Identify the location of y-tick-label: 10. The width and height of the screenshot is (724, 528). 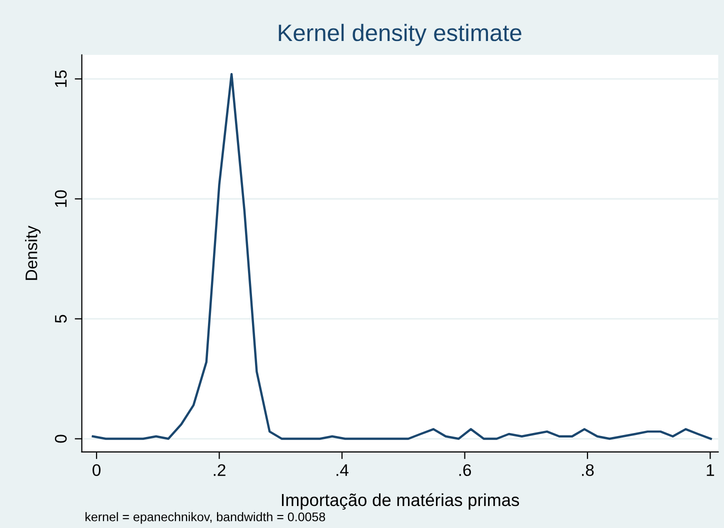
(60, 198).